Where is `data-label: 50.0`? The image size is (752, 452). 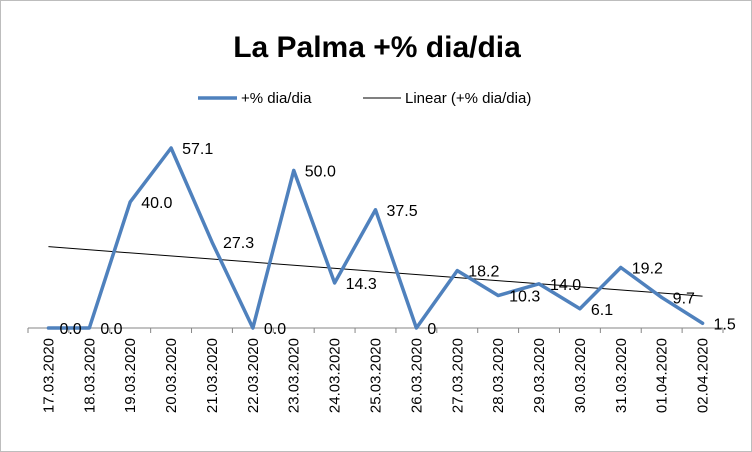 data-label: 50.0 is located at coordinates (320, 171).